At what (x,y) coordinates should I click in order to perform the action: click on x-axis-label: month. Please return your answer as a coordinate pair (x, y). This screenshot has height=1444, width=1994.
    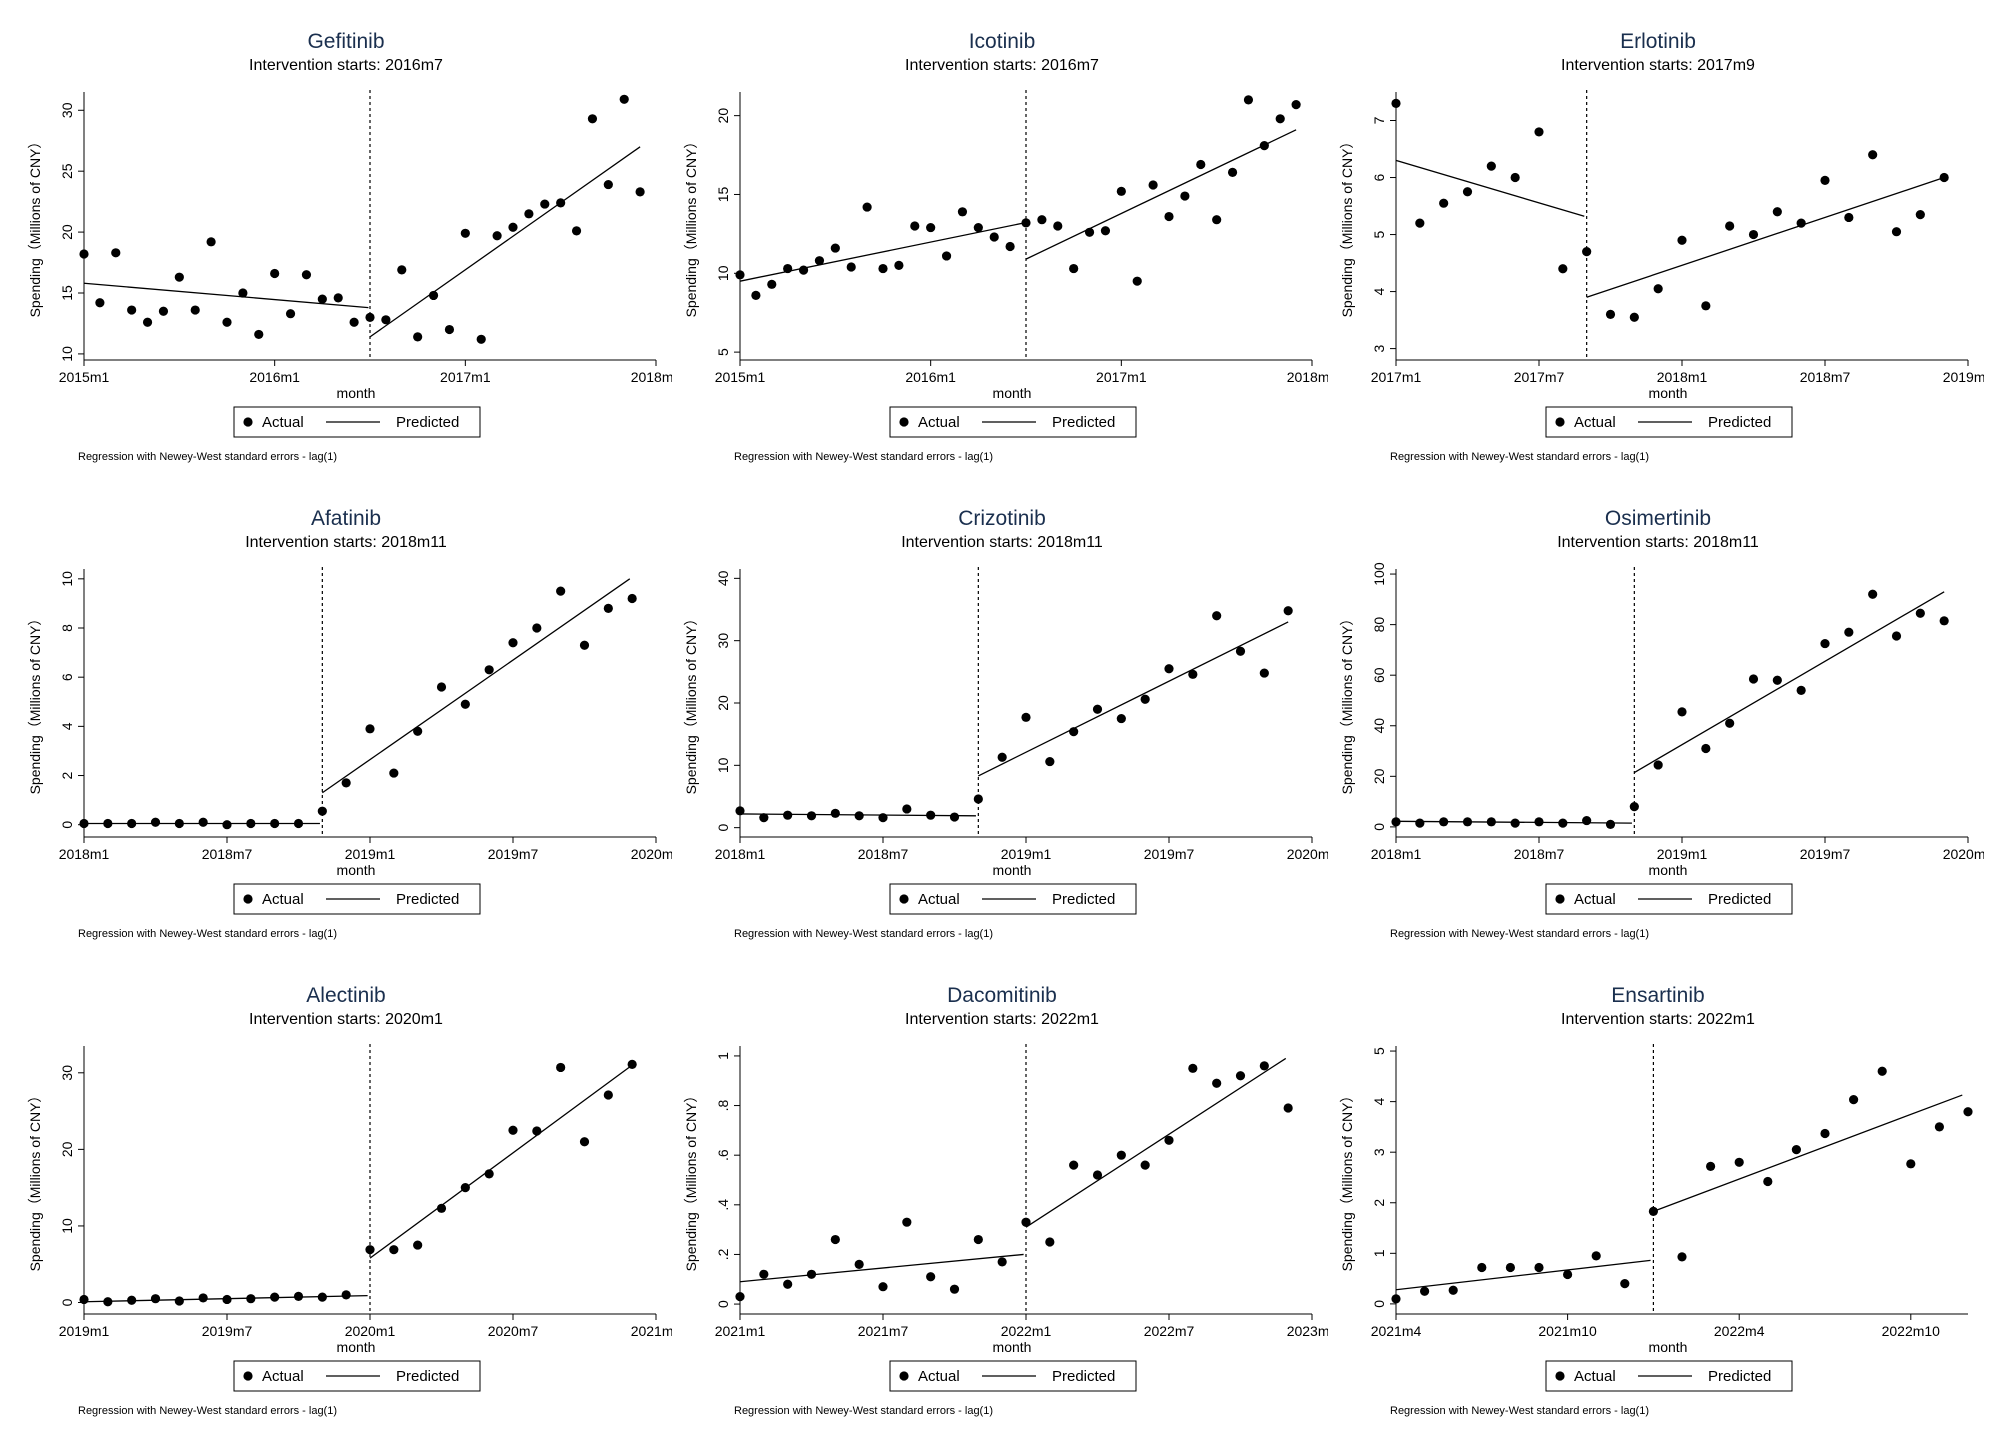
    Looking at the image, I should click on (1668, 870).